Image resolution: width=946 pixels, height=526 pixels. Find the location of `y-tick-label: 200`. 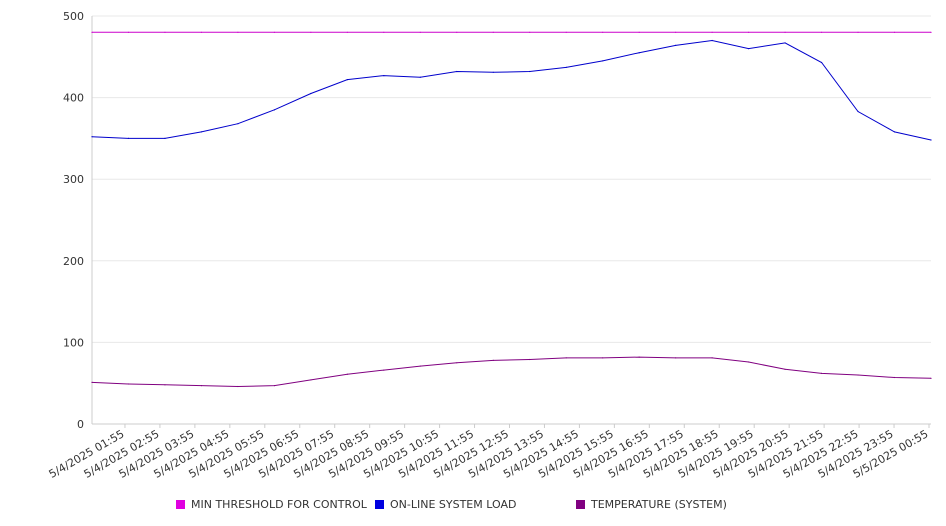

y-tick-label: 200 is located at coordinates (73, 261).